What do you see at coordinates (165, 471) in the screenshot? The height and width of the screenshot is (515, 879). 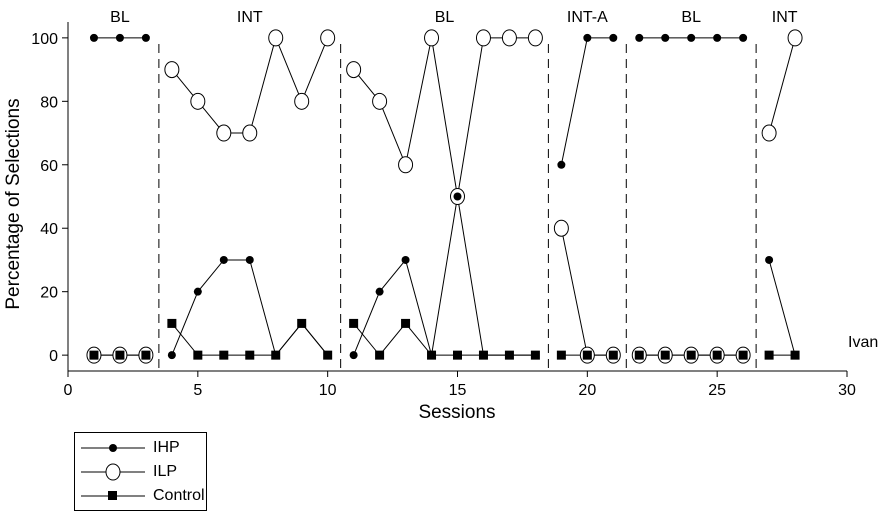 I see `legend-label-ilp: ILP` at bounding box center [165, 471].